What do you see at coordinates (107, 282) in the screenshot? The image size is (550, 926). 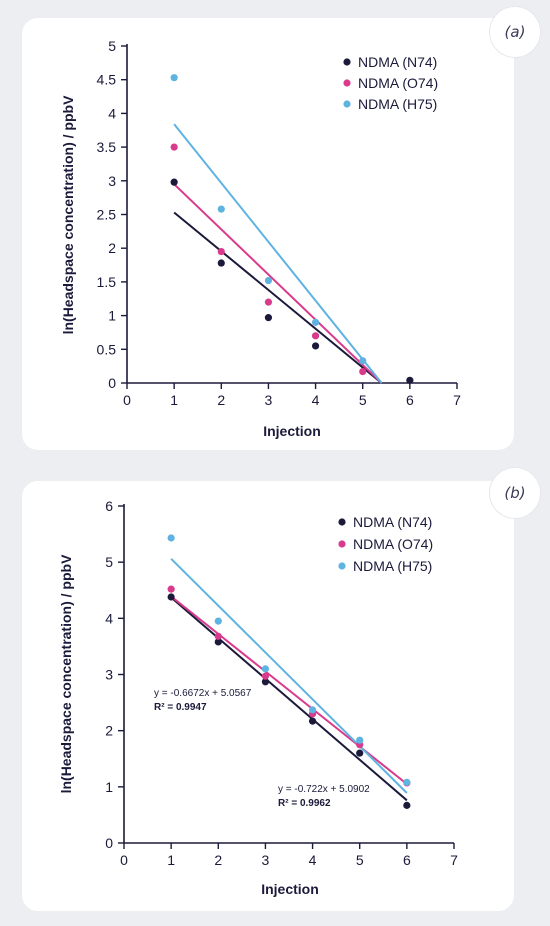 I see `y-tick-label: 1.5` at bounding box center [107, 282].